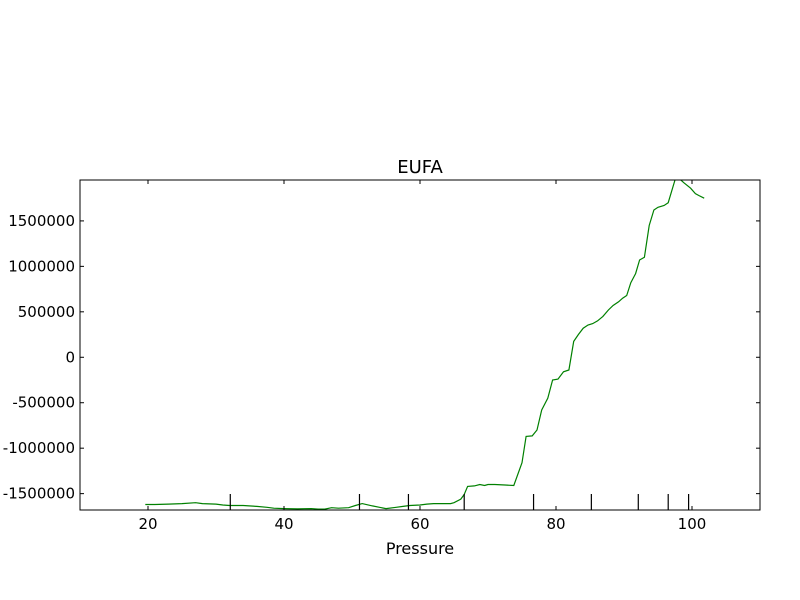 Image resolution: width=800 pixels, height=600 pixels. I want to click on y-tick-label: 0, so click(70, 357).